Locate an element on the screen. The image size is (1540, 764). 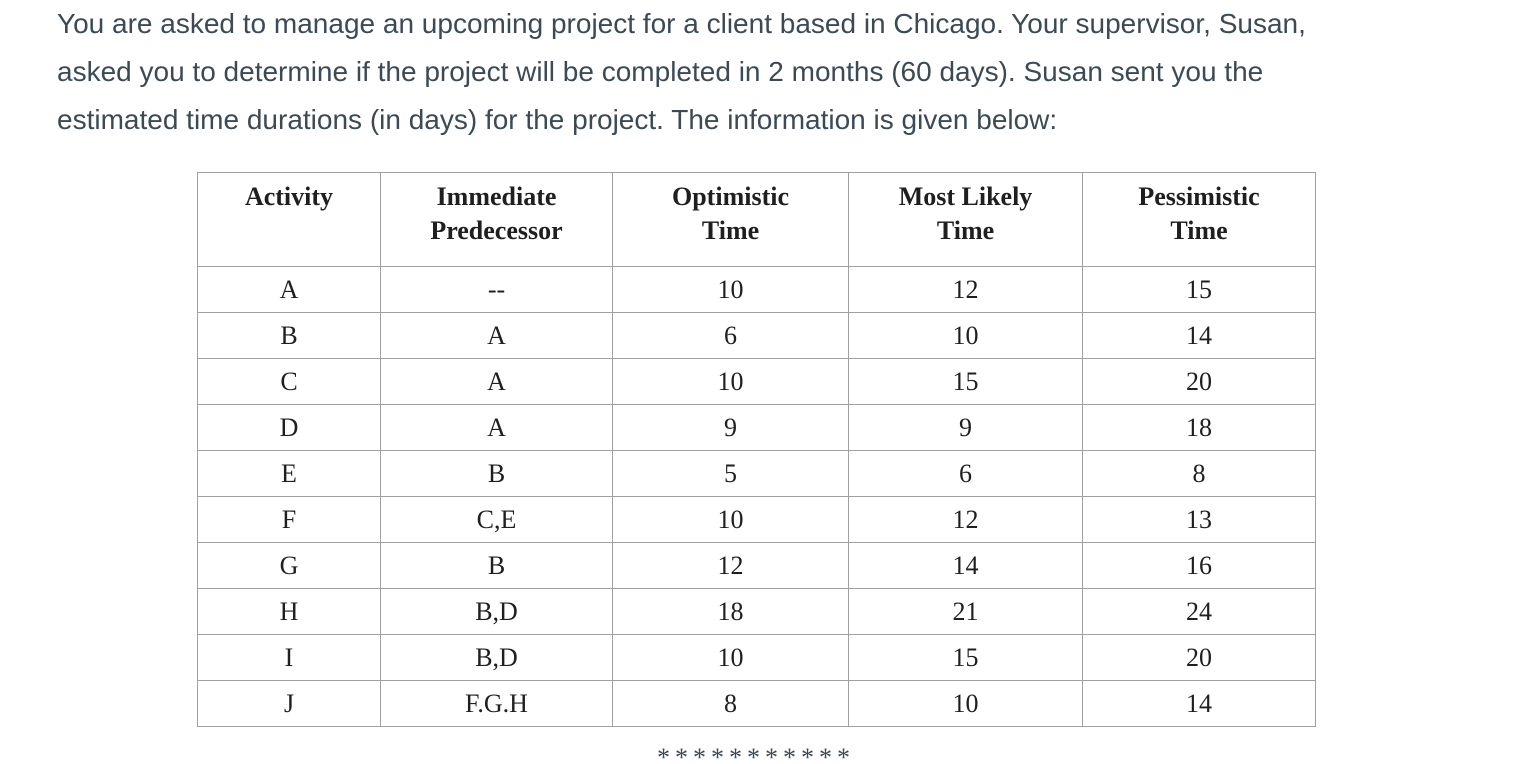
table-row: J F.G.H 8 10 14 is located at coordinates (756, 703).